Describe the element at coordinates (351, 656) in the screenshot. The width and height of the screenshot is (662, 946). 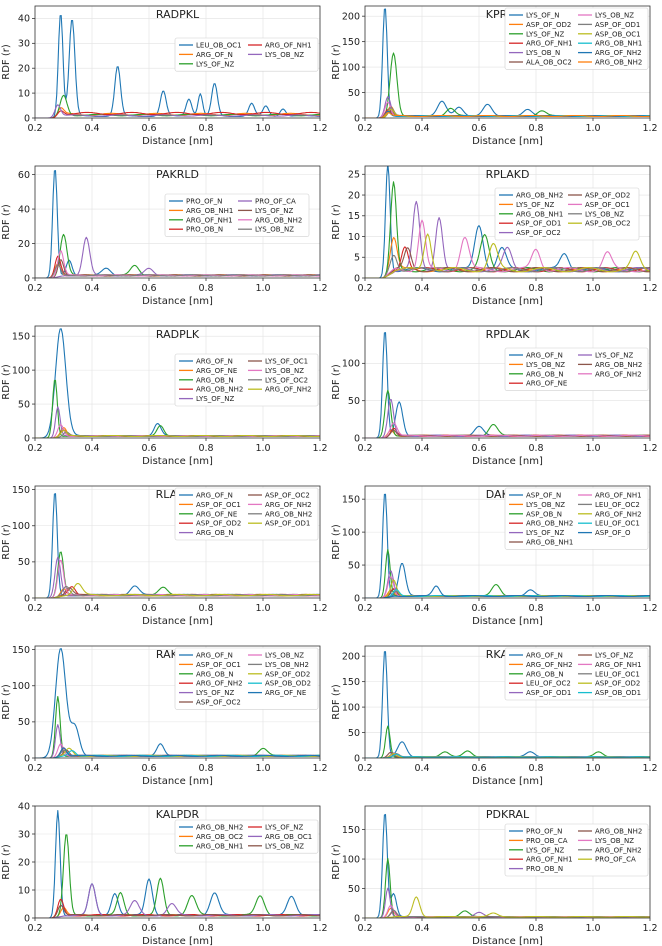
I see `y-tick-label: 200` at that location.